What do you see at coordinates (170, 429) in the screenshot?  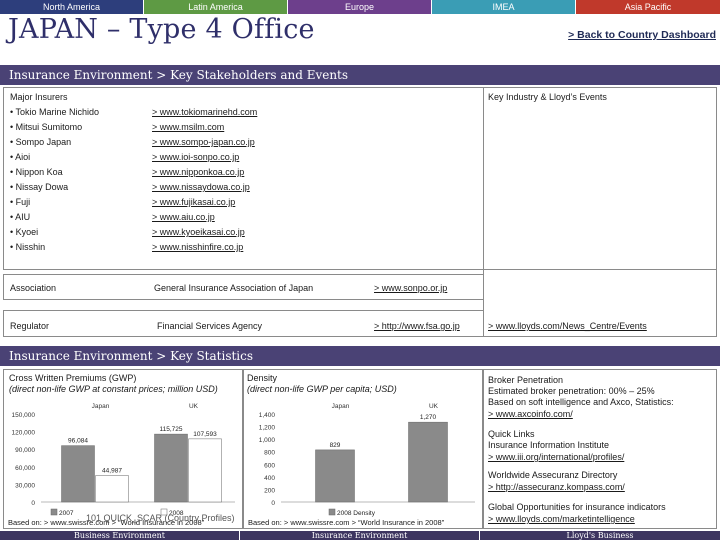 I see `bar-value-label: 115,725` at bounding box center [170, 429].